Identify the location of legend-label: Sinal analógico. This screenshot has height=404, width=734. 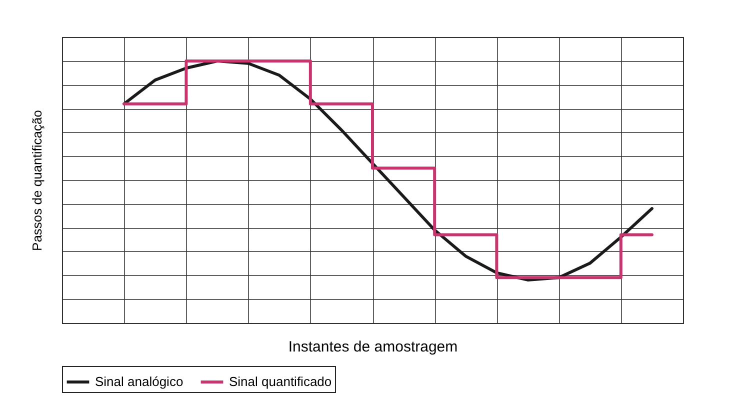
(139, 381).